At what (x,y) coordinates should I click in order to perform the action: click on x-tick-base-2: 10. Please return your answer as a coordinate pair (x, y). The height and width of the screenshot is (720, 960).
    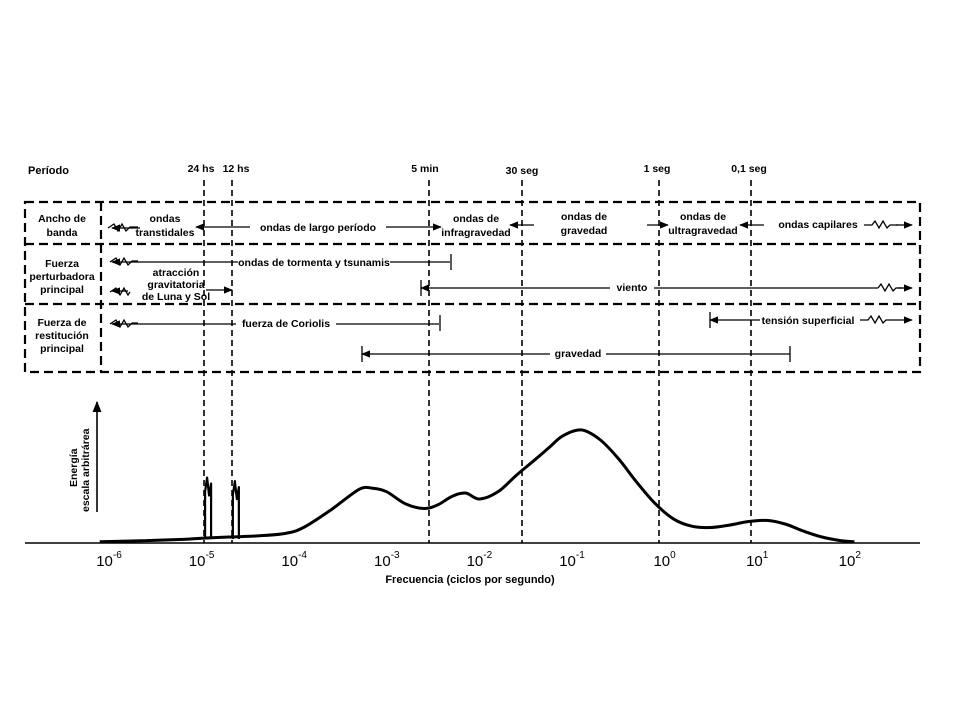
    Looking at the image, I should click on (289, 561).